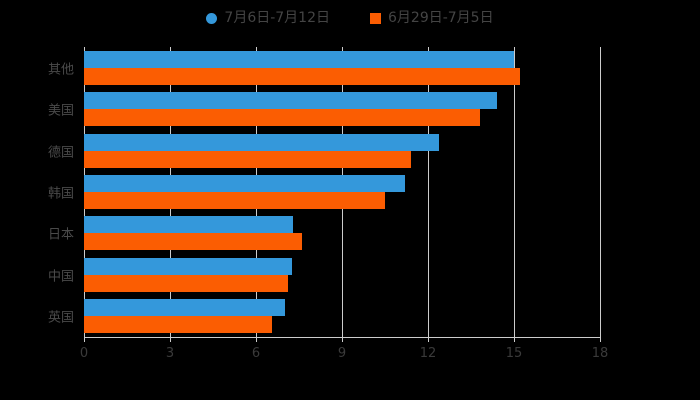 Image resolution: width=700 pixels, height=400 pixels. Describe the element at coordinates (84, 353) in the screenshot. I see `x-axis-tick-label: 0` at that location.